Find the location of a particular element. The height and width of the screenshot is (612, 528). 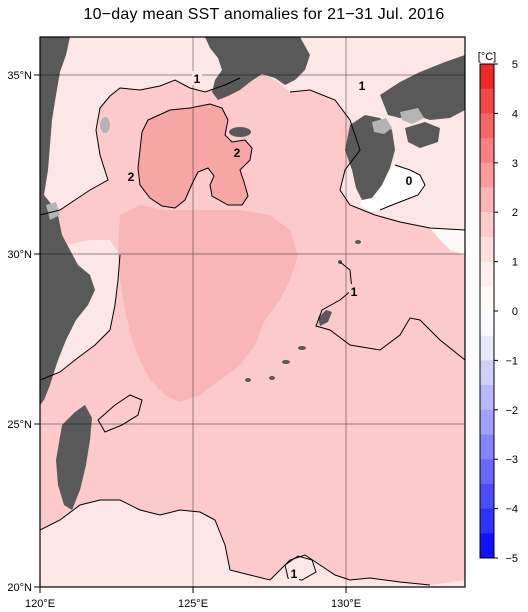

contour-label-2-jeju: 2 is located at coordinates (237, 153).